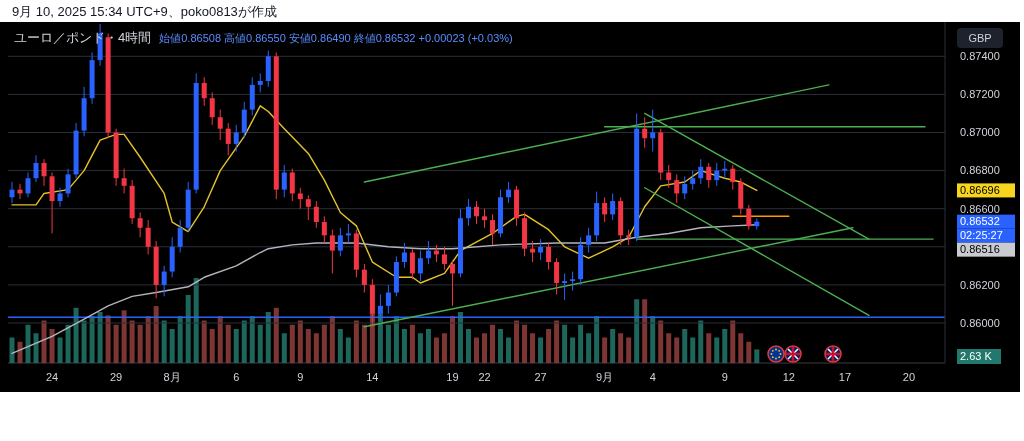 The height and width of the screenshot is (441, 1024). Describe the element at coordinates (116, 377) in the screenshot. I see `x-tick-label: 29` at that location.